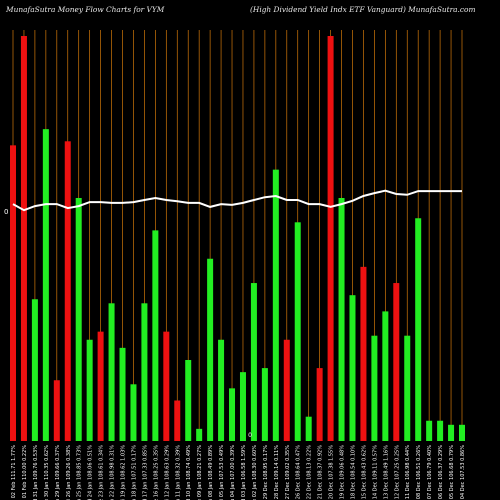  Describe the element at coordinates (266, 472) in the screenshot. I see `x-tick-label: Fri 29 Dec 108.95 0.17%` at that location.